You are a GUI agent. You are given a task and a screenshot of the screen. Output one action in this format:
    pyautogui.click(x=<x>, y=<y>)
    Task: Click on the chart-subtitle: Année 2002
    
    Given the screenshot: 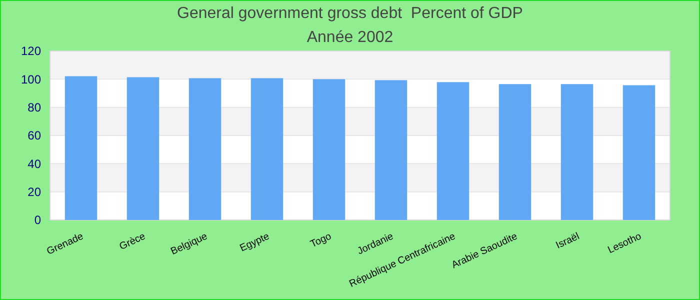 What is the action you would take?
    pyautogui.click(x=350, y=37)
    